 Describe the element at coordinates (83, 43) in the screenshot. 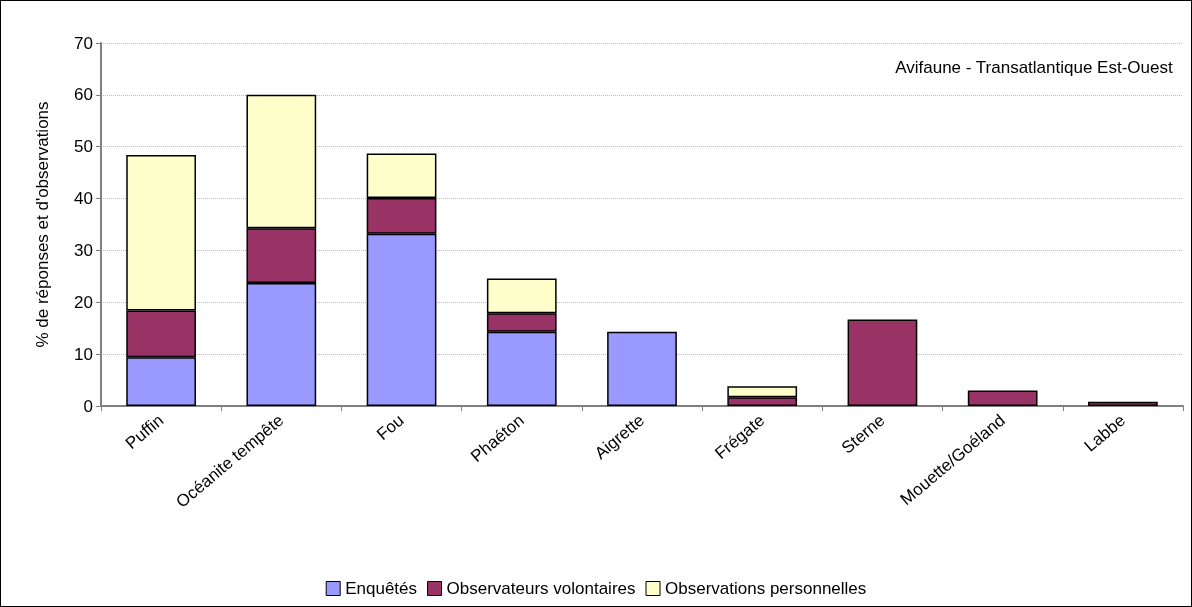

I see `y-tick-label: 70` at that location.